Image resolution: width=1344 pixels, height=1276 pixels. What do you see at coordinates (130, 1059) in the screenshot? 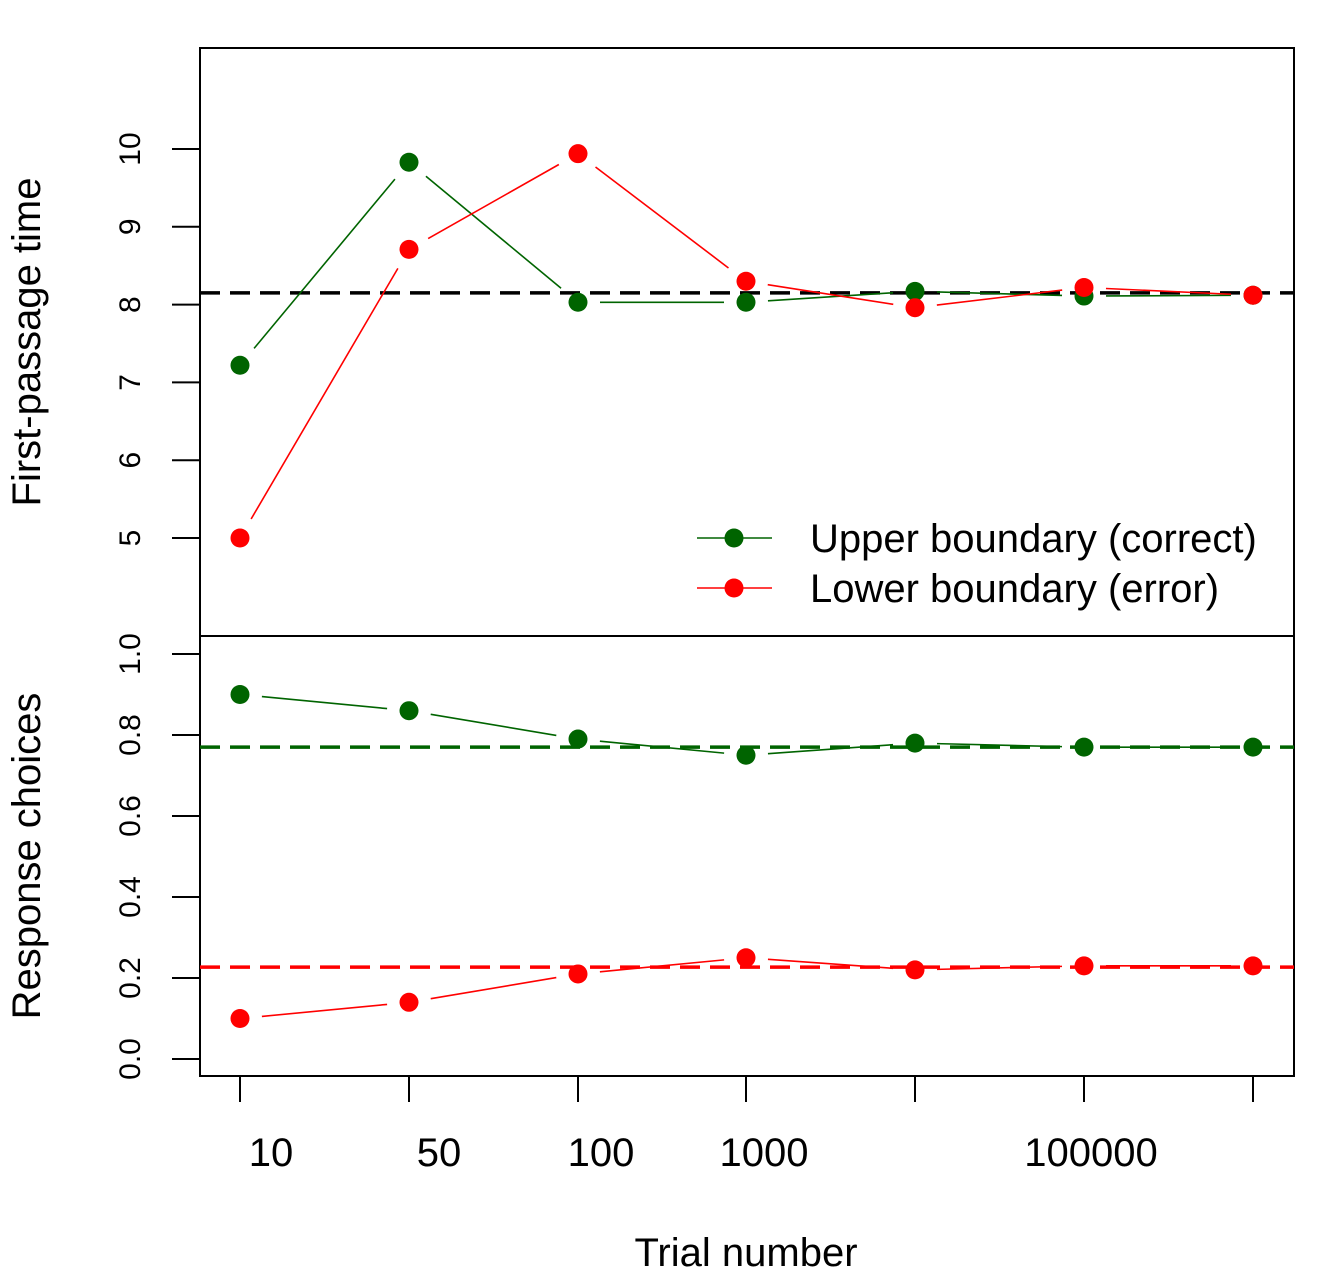
I see `y-tick-label: 0.0` at bounding box center [130, 1059].